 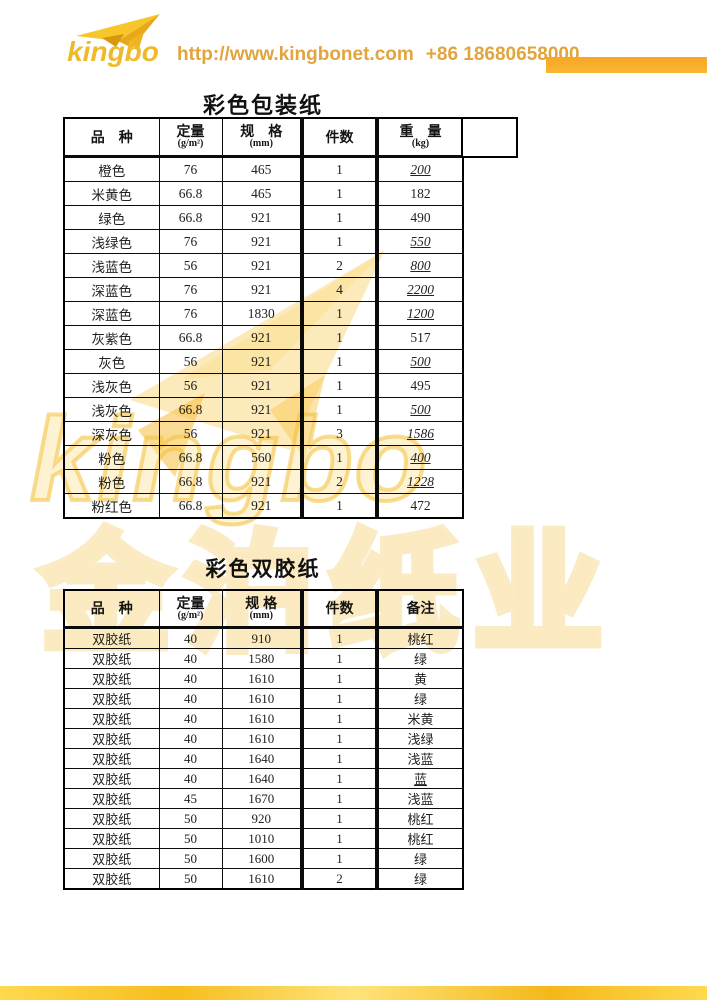 I want to click on table1-header-row: 品 种 定量 (g/m²) 规 格 (mm) 件数 重 量 (kg), so click(x=263, y=137).